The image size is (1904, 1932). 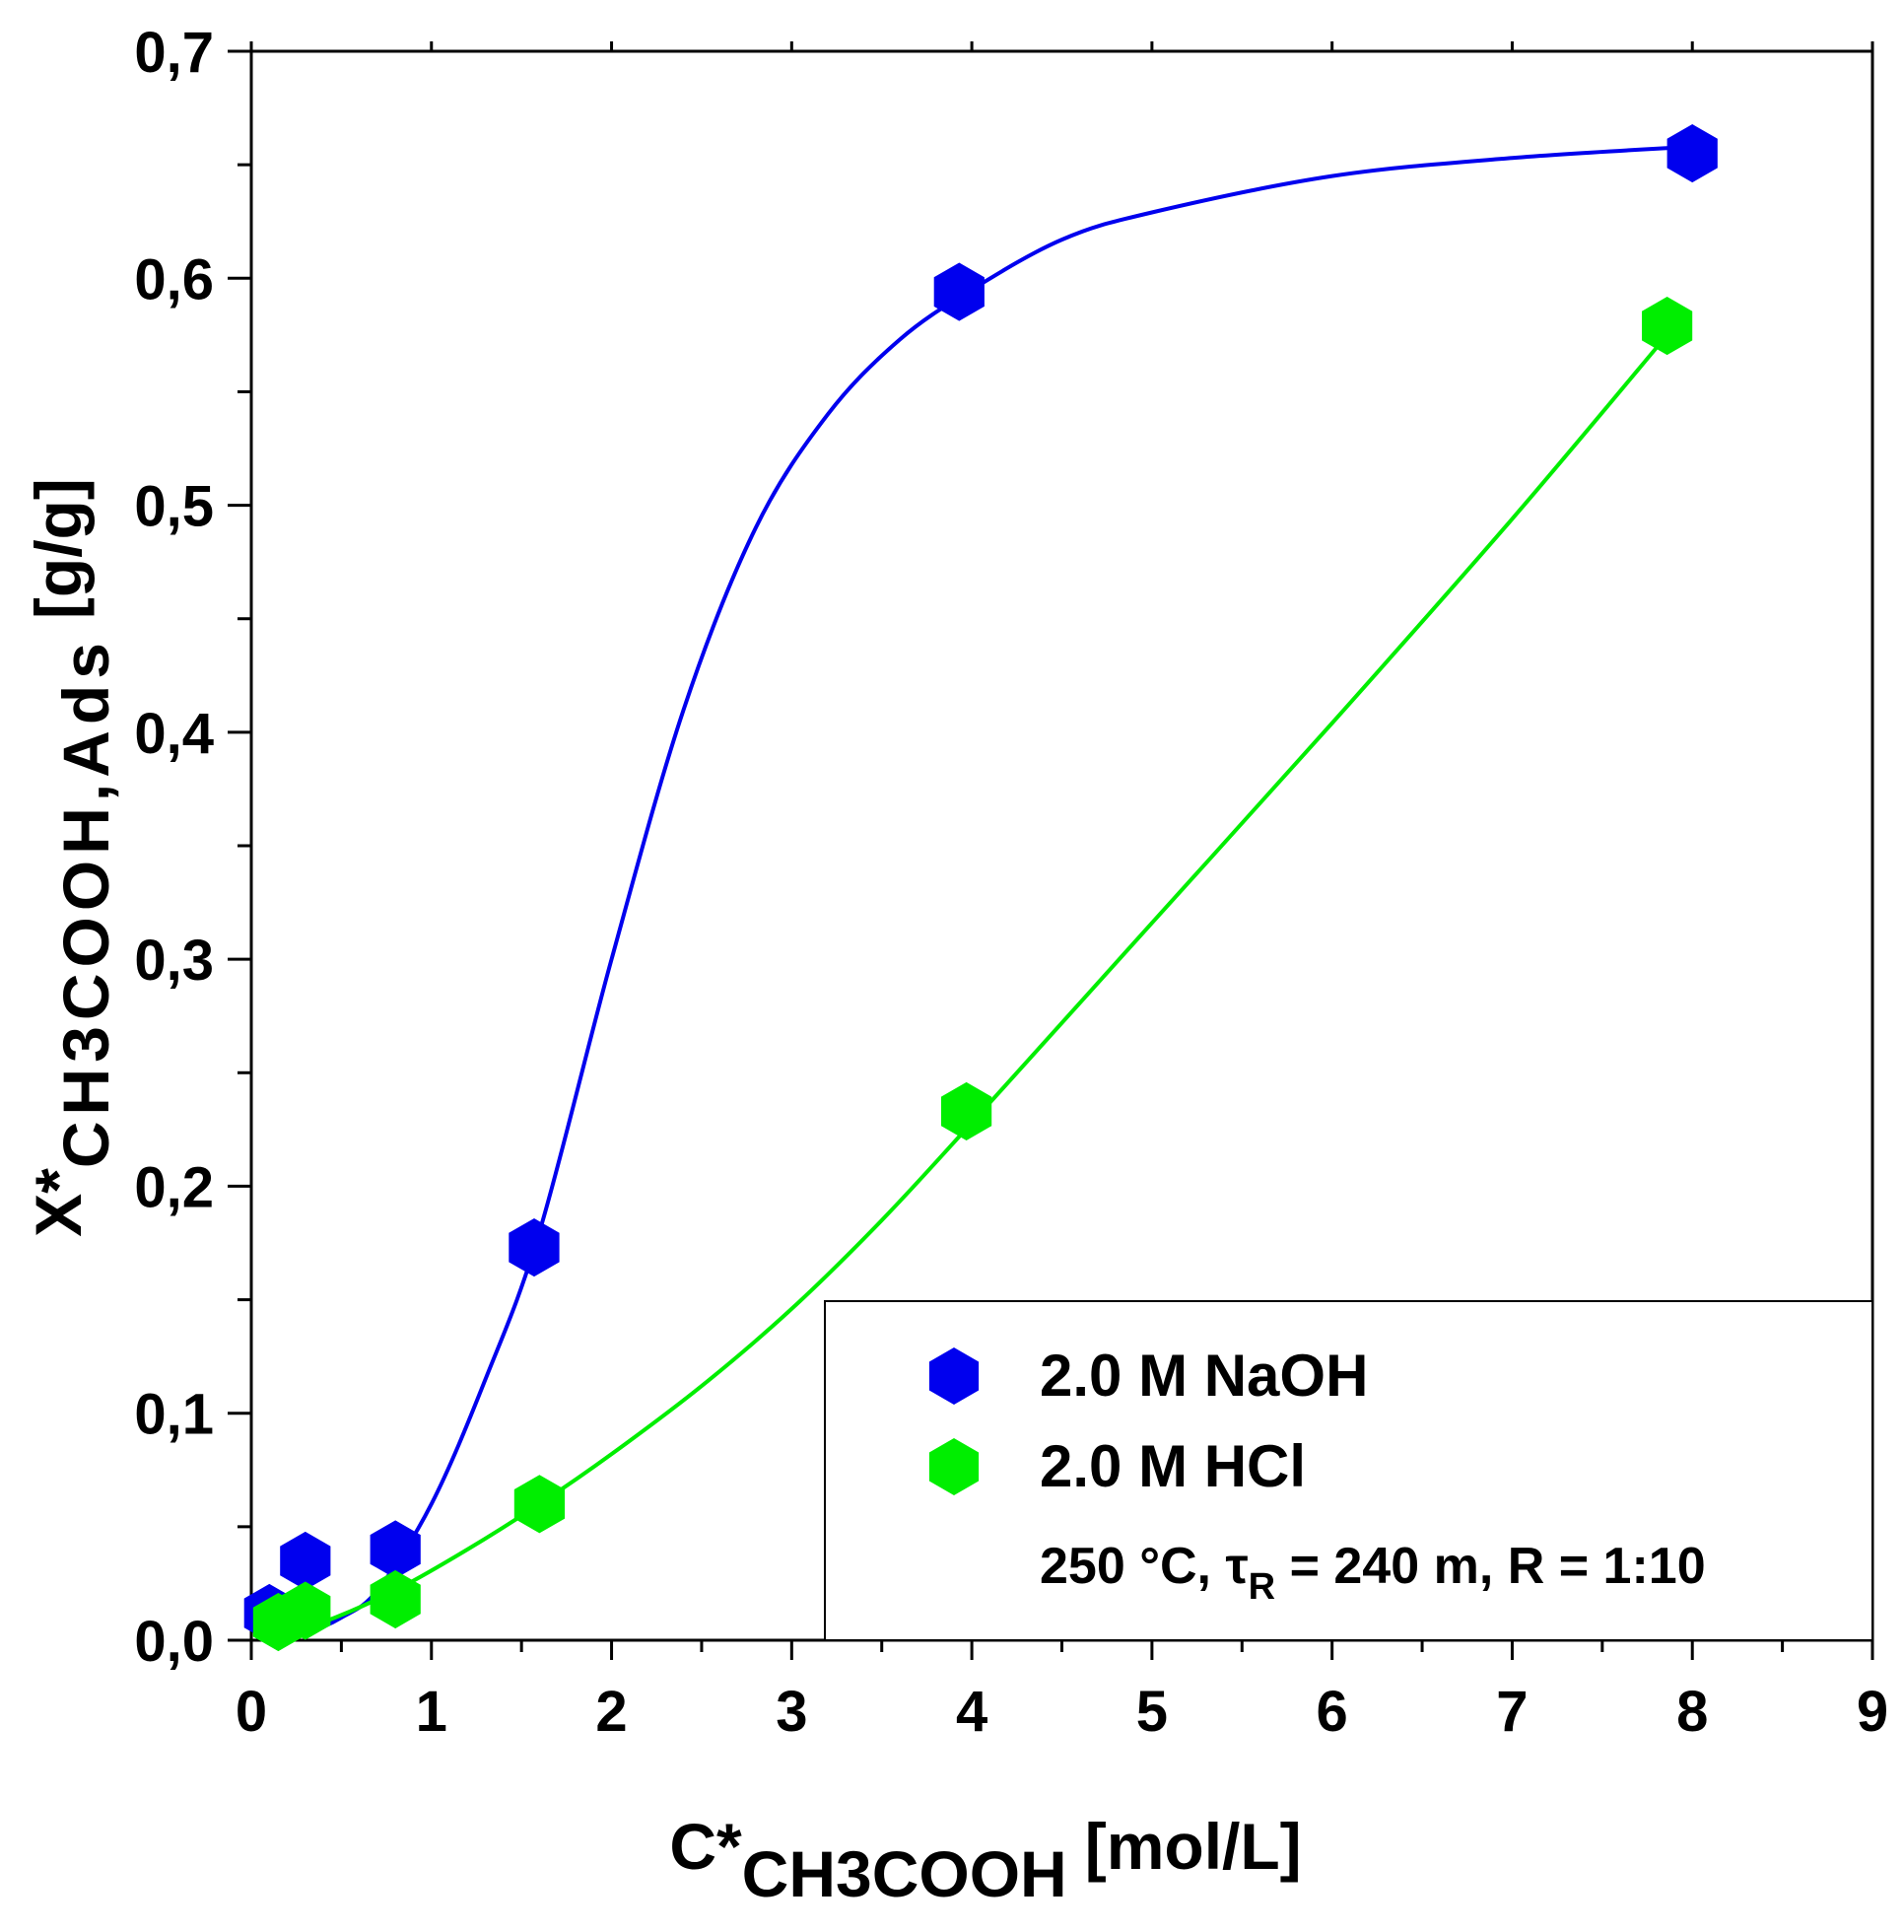 What do you see at coordinates (1173, 1466) in the screenshot?
I see `legend-label-hcl: 2.0 M HCl` at bounding box center [1173, 1466].